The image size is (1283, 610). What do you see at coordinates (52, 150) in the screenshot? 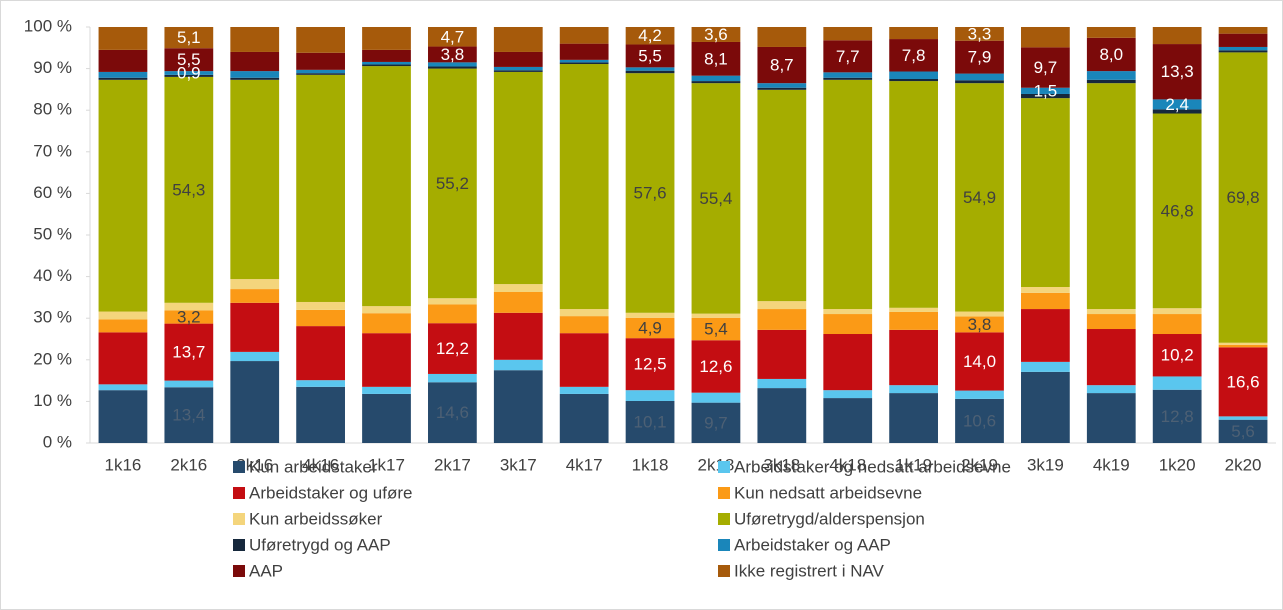
I see `y-tick-label: 70 %` at bounding box center [52, 150].